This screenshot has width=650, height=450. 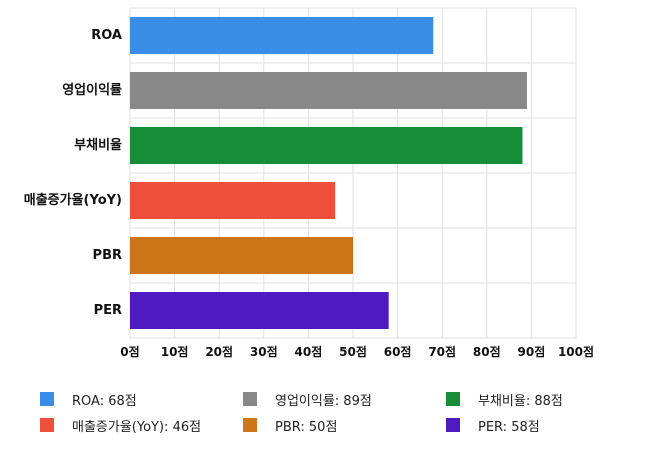 I want to click on x-tick-label: 40점, so click(x=309, y=351).